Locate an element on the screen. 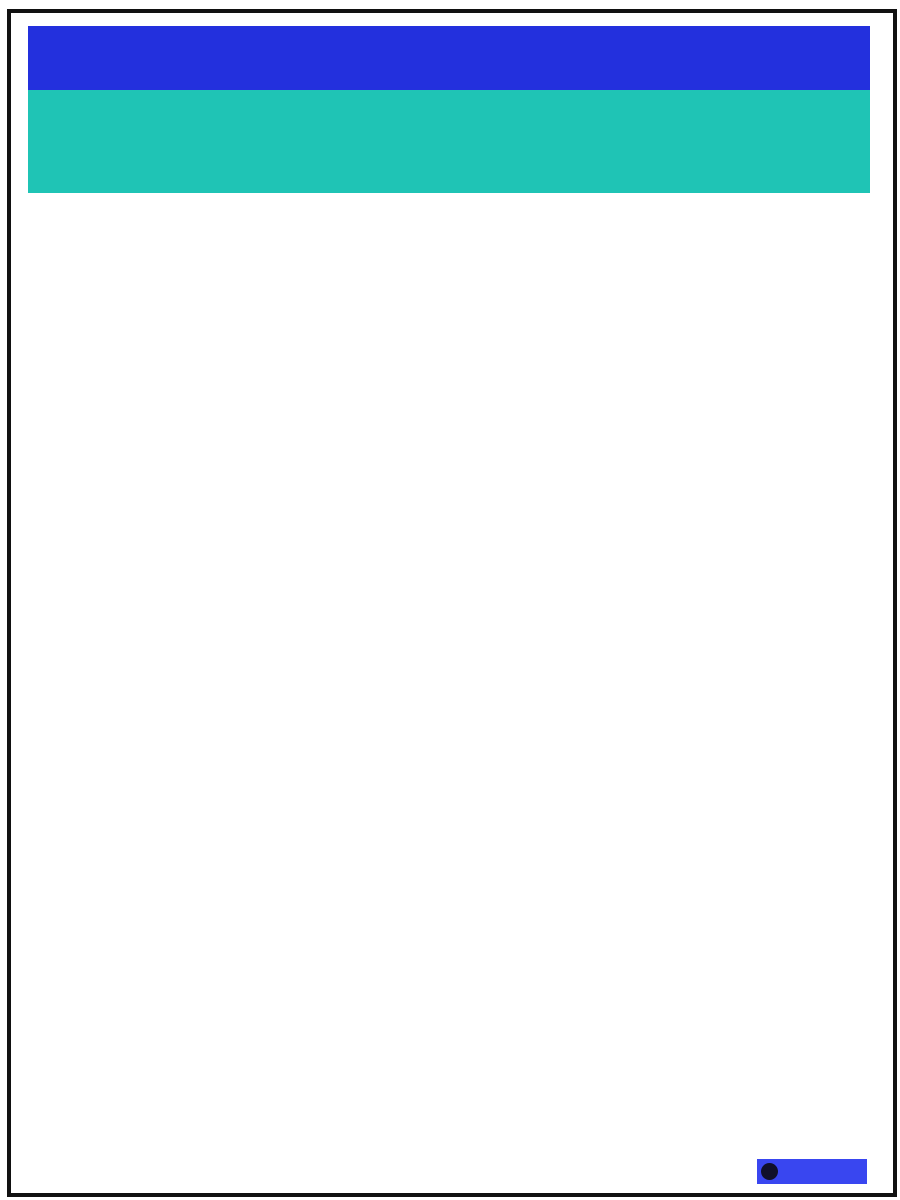 The image size is (900, 1200). header is located at coordinates (449, 58).